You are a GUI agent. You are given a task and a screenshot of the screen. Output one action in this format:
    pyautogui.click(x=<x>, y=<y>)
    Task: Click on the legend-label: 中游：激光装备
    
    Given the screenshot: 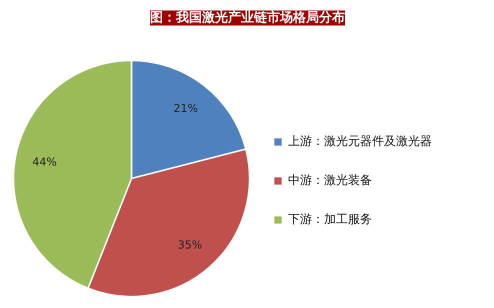 What is the action you would take?
    pyautogui.click(x=330, y=180)
    